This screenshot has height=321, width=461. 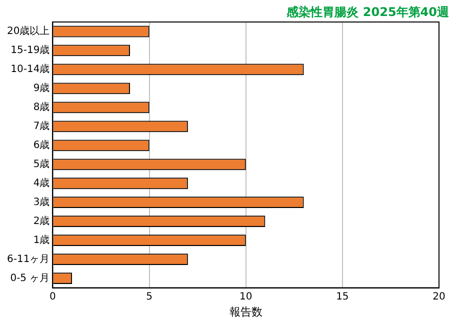 I want to click on y-tick-label: 1歳, so click(x=41, y=240).